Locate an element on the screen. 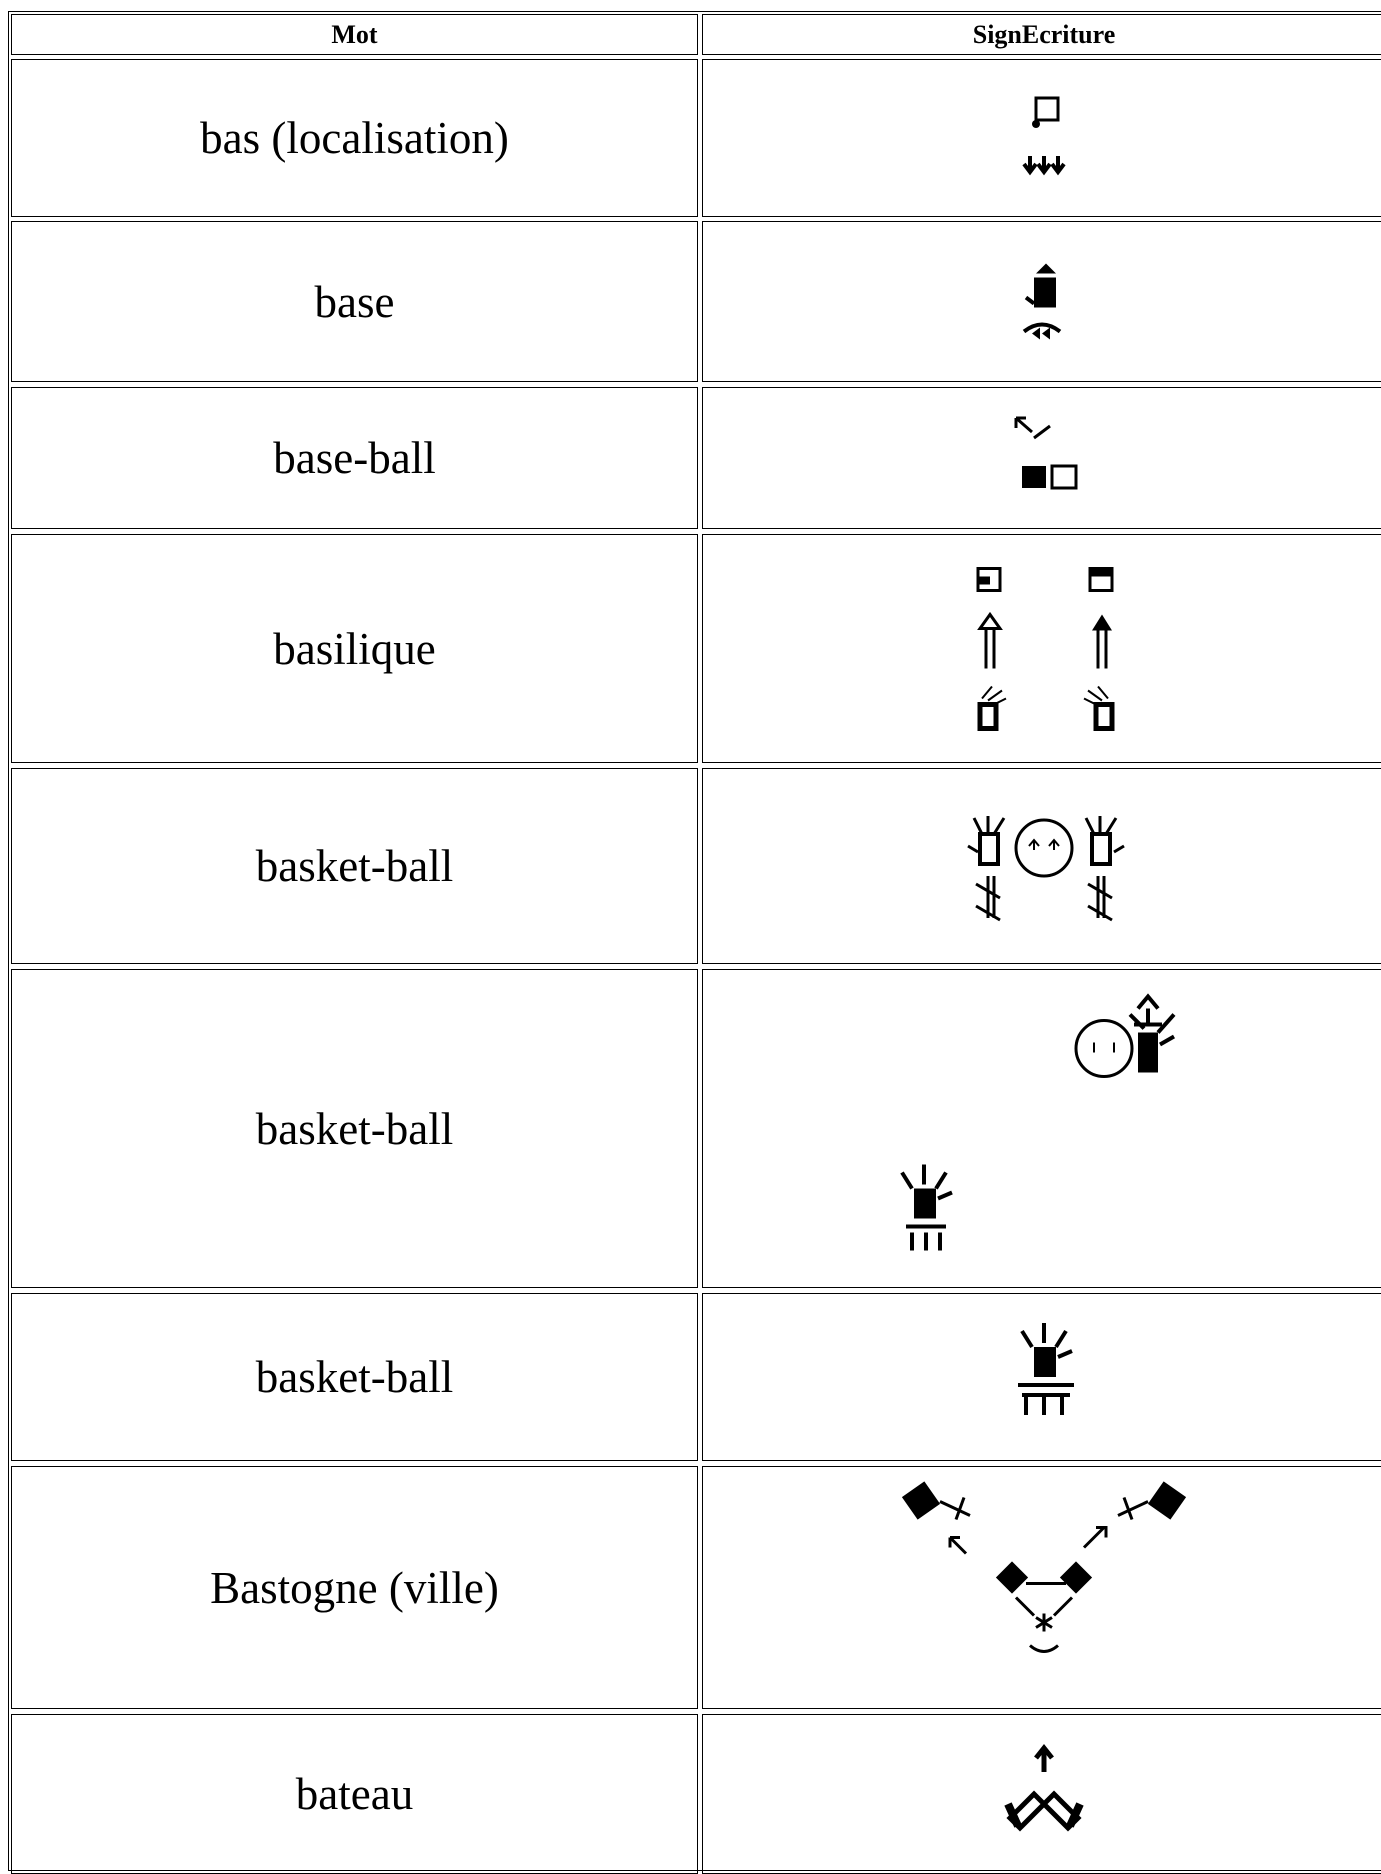  word-cell: base-ball is located at coordinates (354, 458).